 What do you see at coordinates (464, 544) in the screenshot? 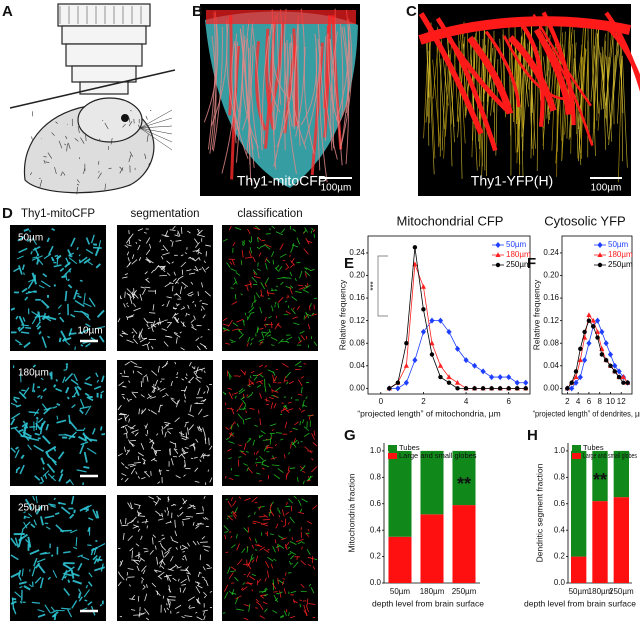
I see `bar-segment` at bounding box center [464, 544].